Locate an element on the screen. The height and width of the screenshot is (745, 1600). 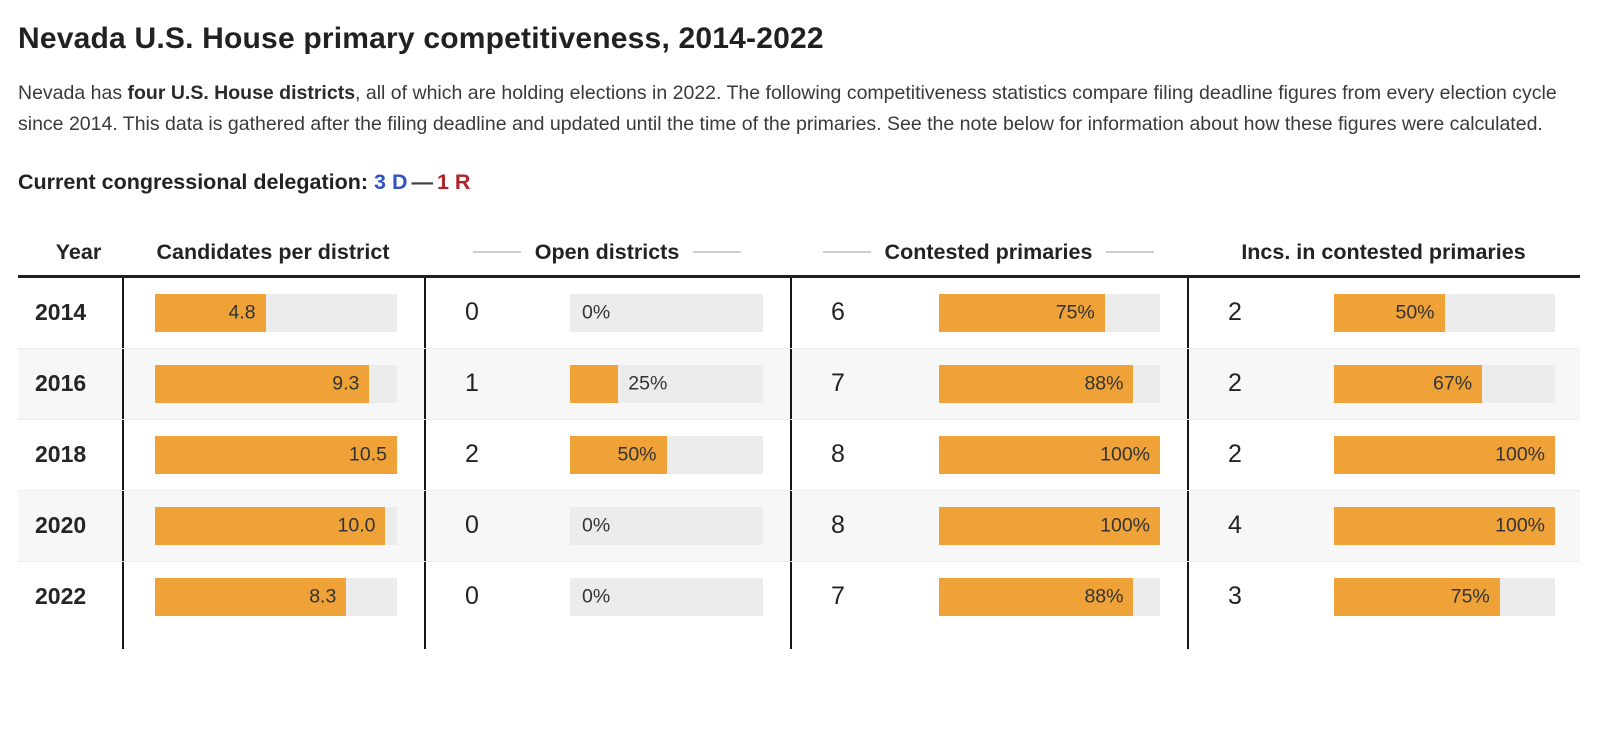
candidates-cell: 10.5 is located at coordinates (273, 454).